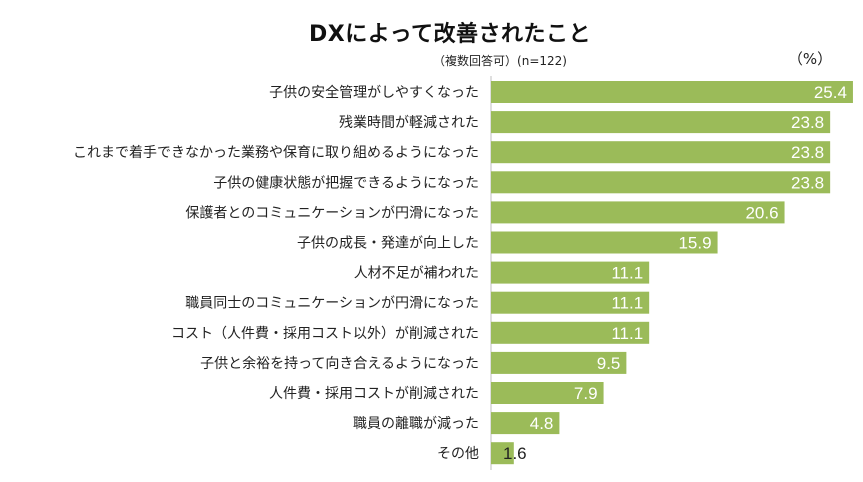  I want to click on category-label: 子供の健康状態が把握できるようになった, so click(346, 182).